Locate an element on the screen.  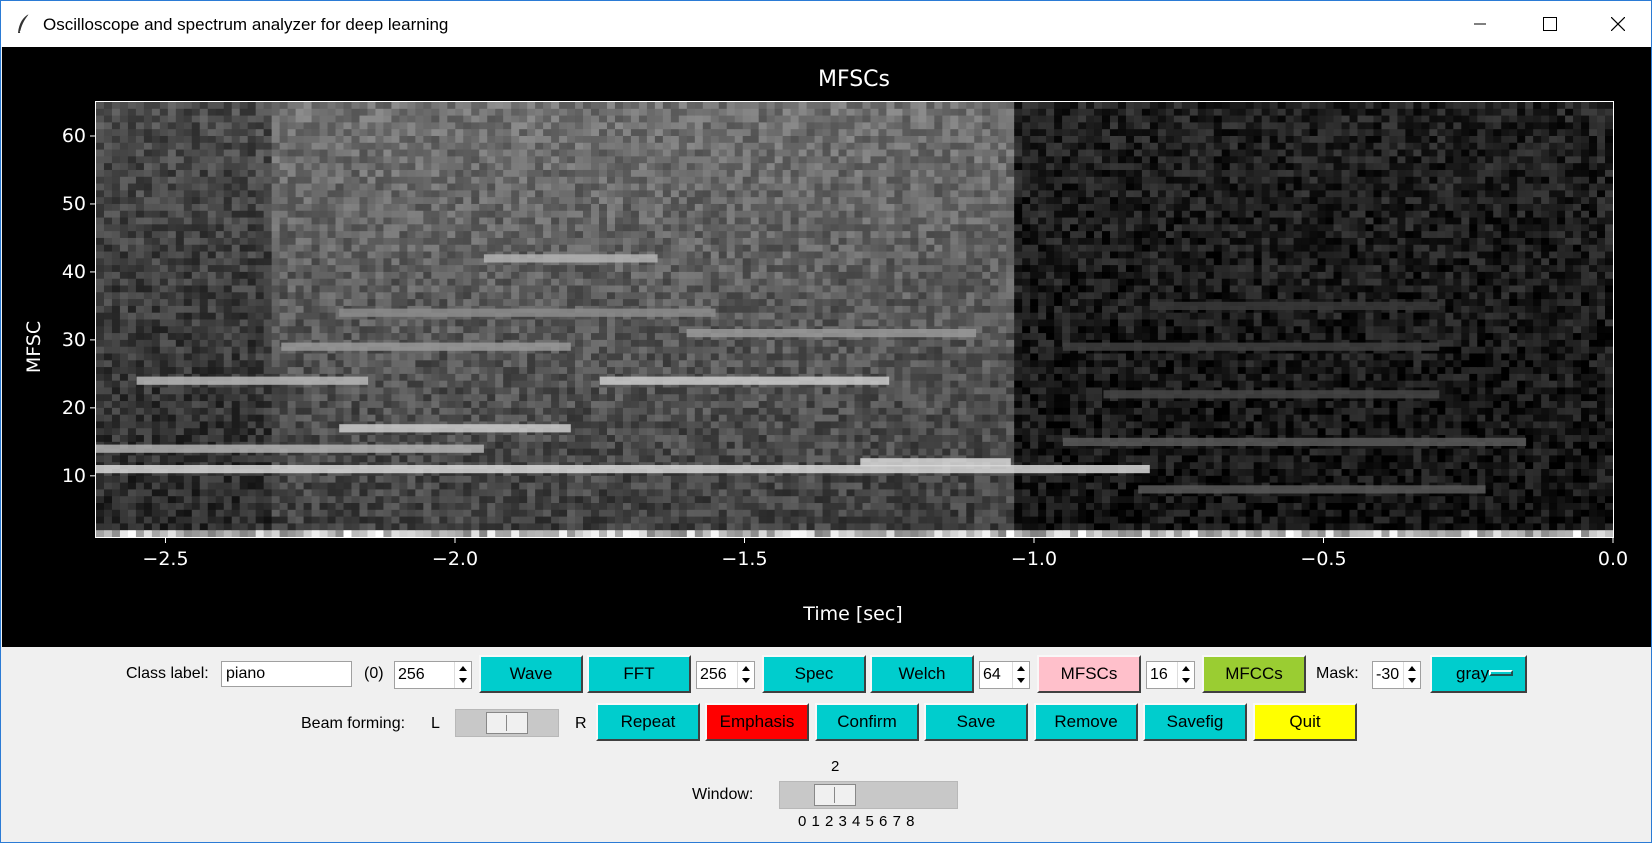
maximize-button is located at coordinates (1550, 24).